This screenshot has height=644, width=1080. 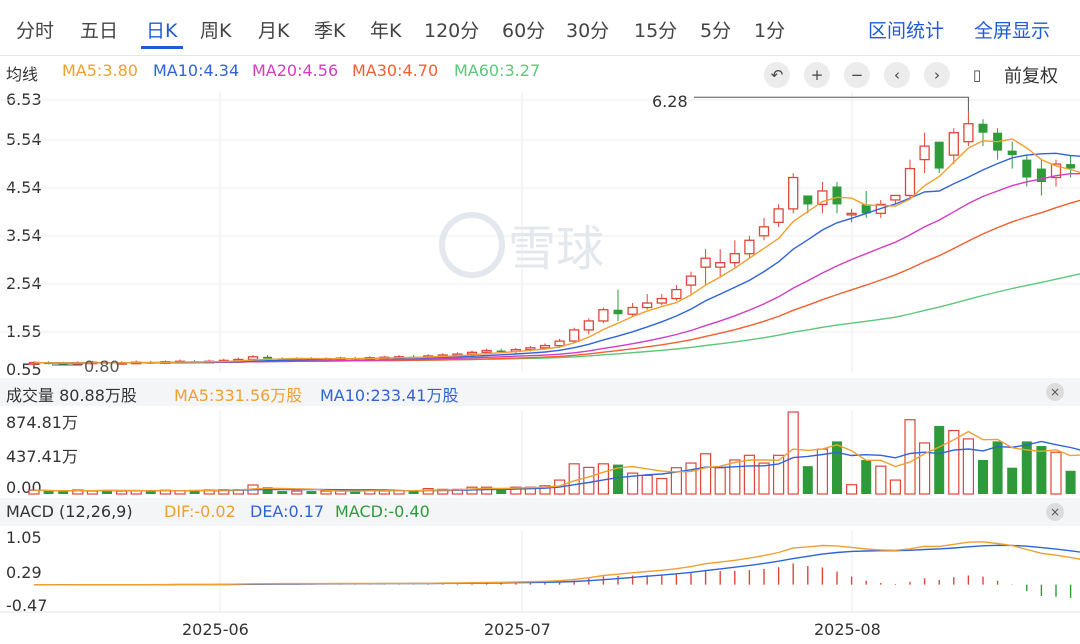 What do you see at coordinates (389, 395) in the screenshot?
I see `volume-ma10: MA10:233.41万股` at bounding box center [389, 395].